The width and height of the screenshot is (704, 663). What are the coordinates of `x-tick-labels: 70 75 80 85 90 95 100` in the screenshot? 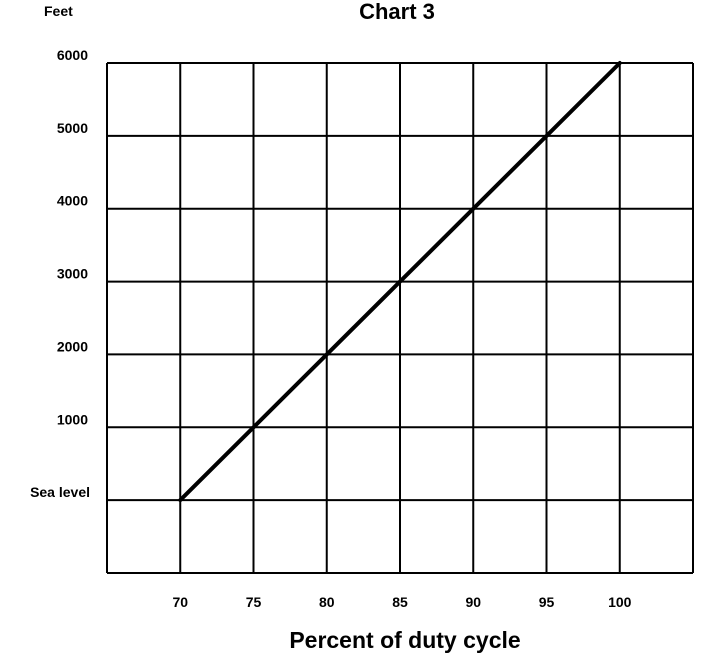 It's located at (401, 602).